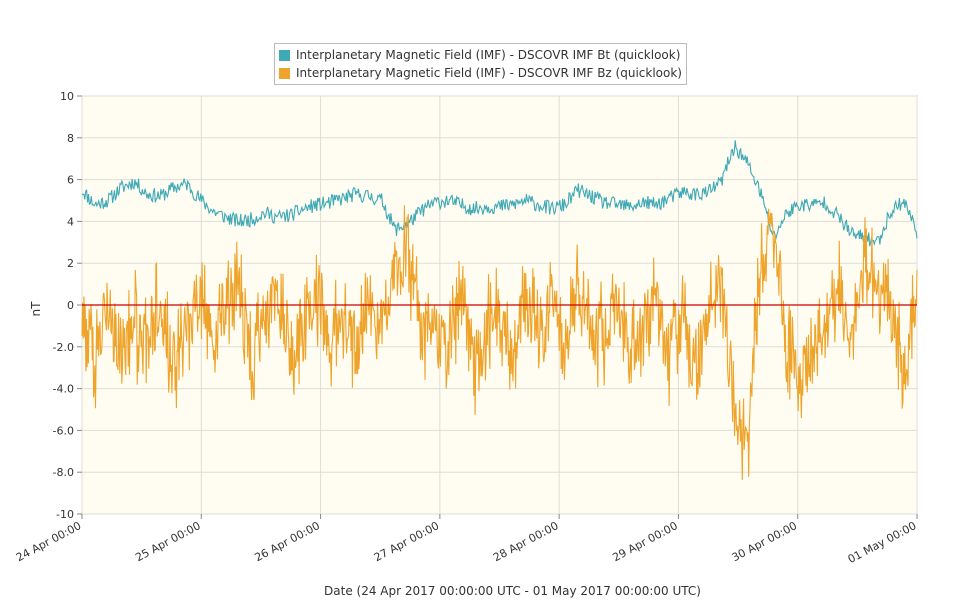 The height and width of the screenshot is (600, 970). What do you see at coordinates (70, 221) in the screenshot?
I see `y-tick-label: 4` at bounding box center [70, 221].